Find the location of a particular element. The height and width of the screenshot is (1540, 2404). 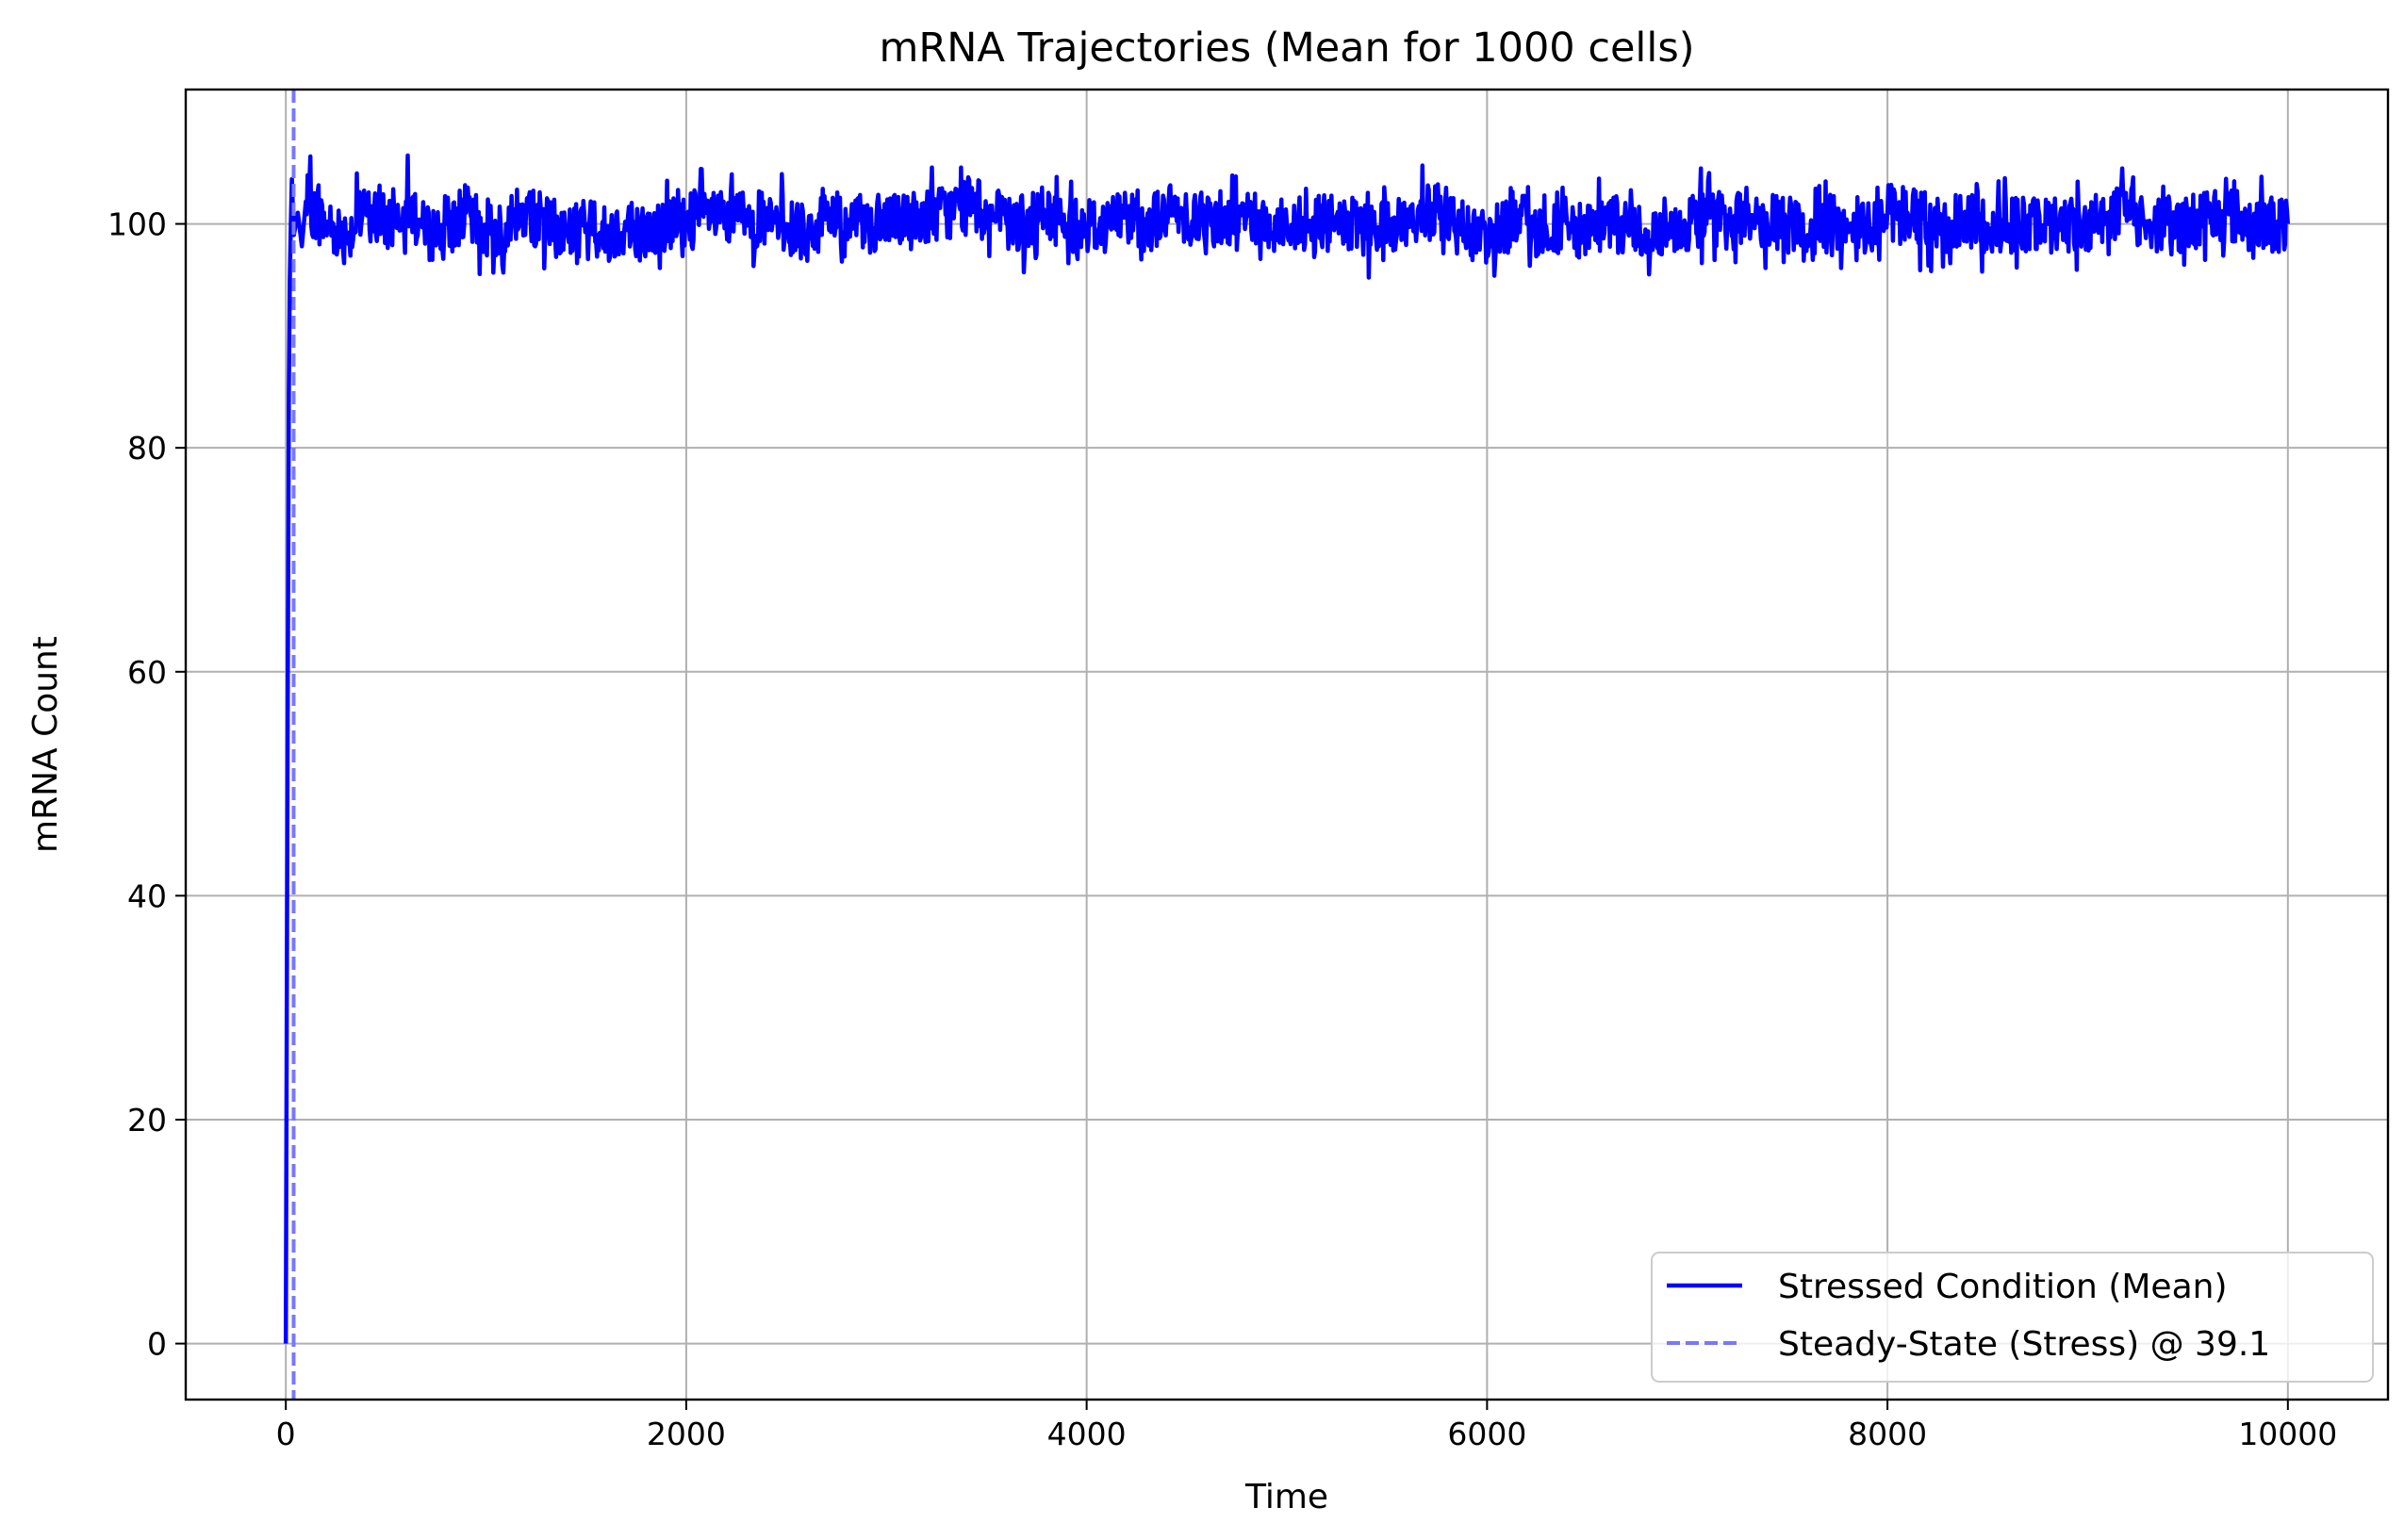

y-tick-label: 80 is located at coordinates (147, 448).